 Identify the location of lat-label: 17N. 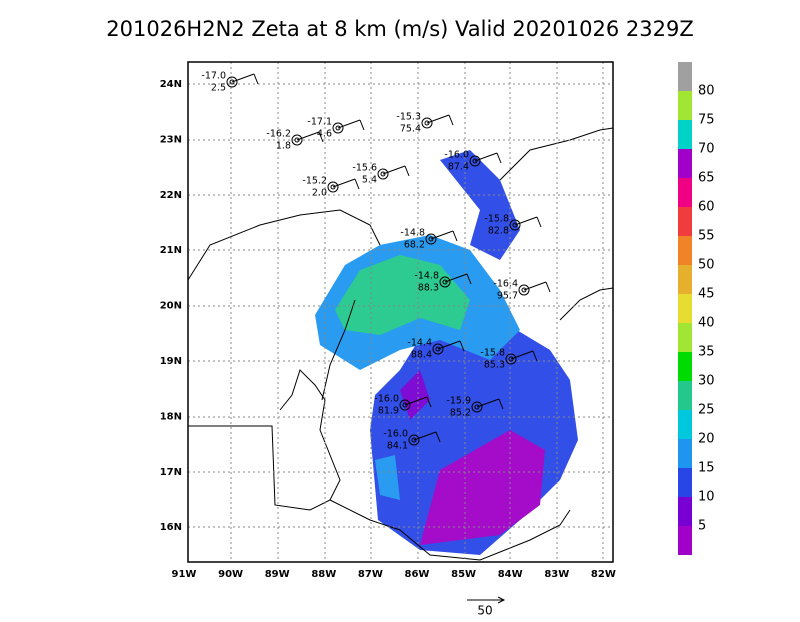
(171, 472).